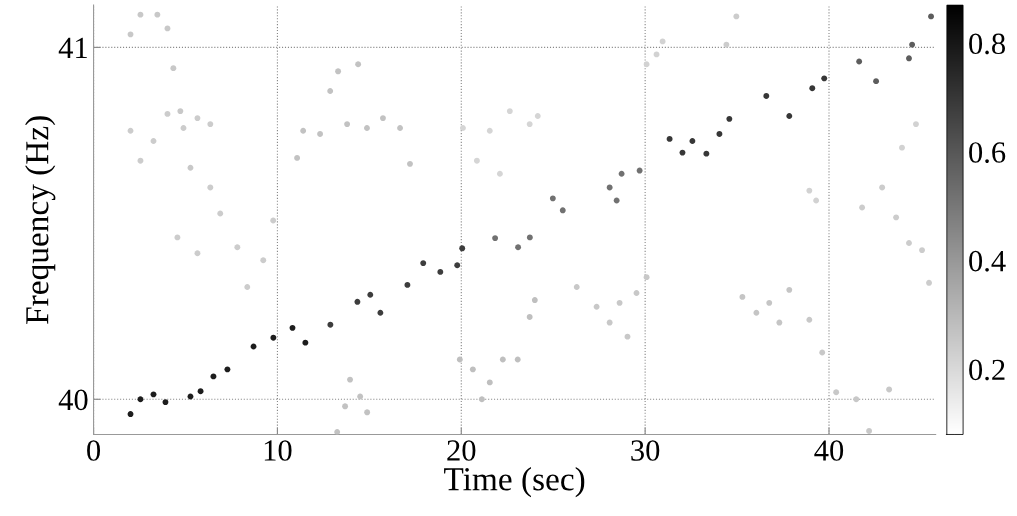 Image resolution: width=1017 pixels, height=516 pixels. What do you see at coordinates (72, 47) in the screenshot?
I see `y-tick-label: 41` at bounding box center [72, 47].